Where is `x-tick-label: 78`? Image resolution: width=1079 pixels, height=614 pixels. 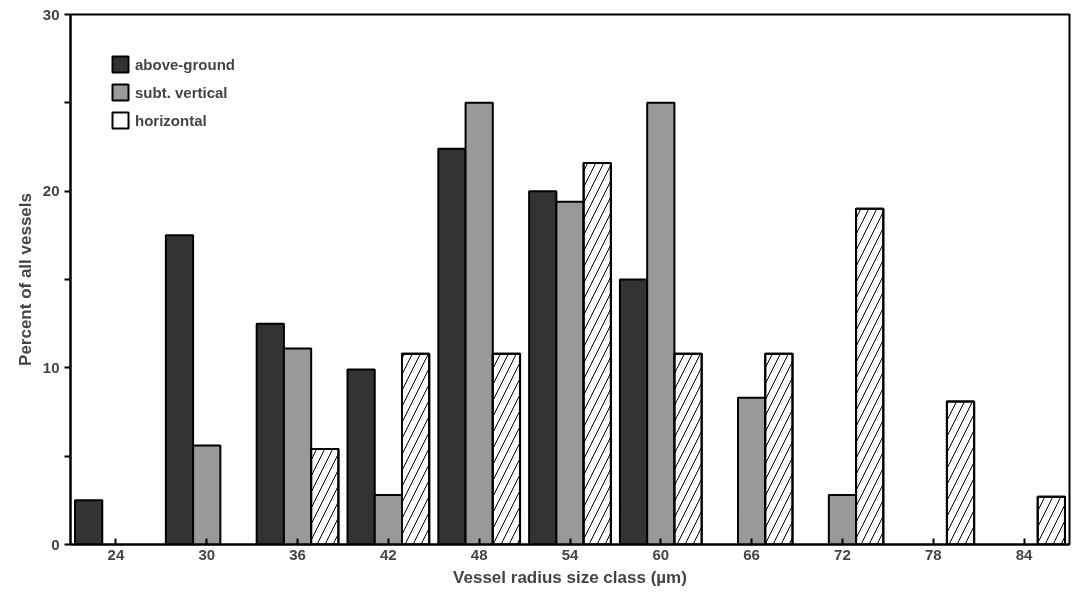 x-tick-label: 78 is located at coordinates (933, 554).